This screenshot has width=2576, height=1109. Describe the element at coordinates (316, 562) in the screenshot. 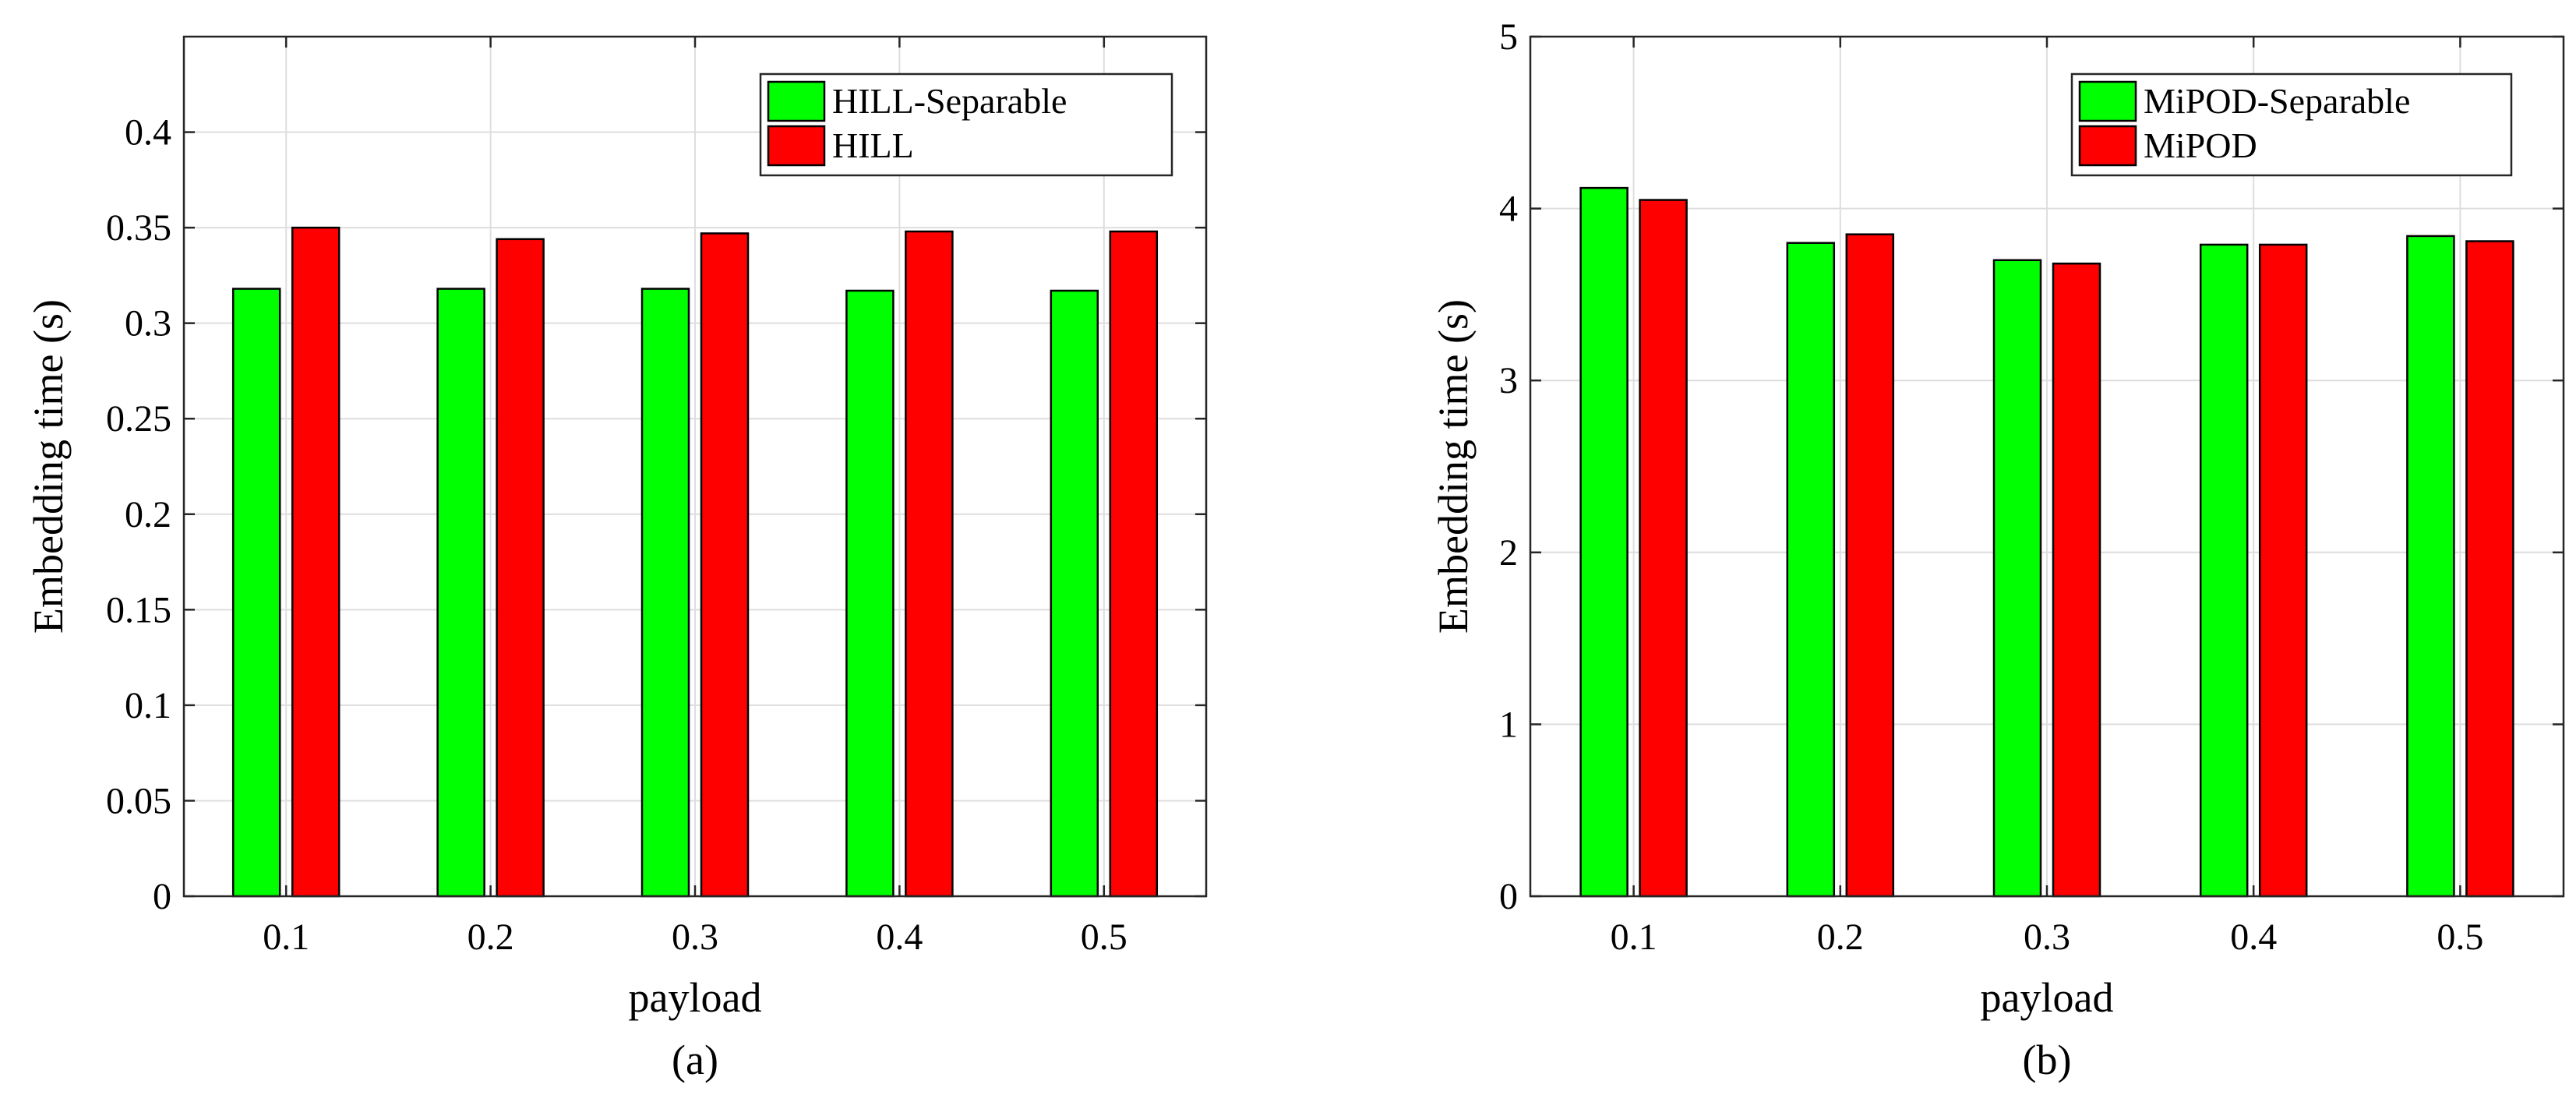

I see `bar-hill-0.1` at that location.